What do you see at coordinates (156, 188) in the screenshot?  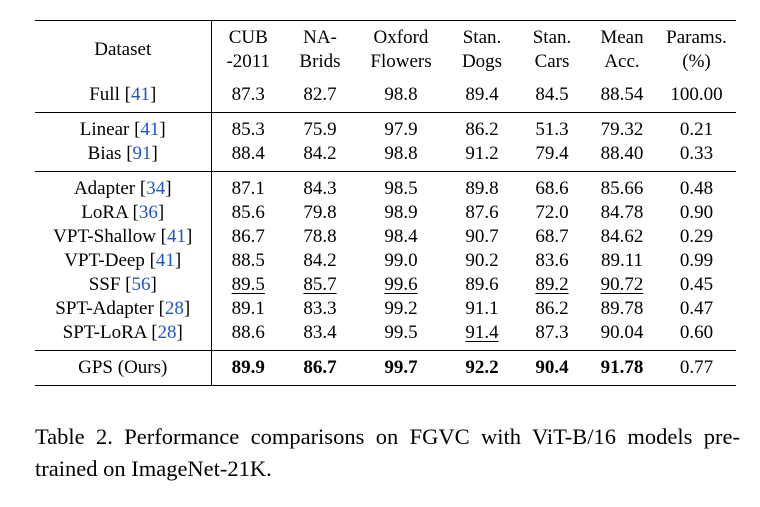 I see `citation-link: 34` at bounding box center [156, 188].